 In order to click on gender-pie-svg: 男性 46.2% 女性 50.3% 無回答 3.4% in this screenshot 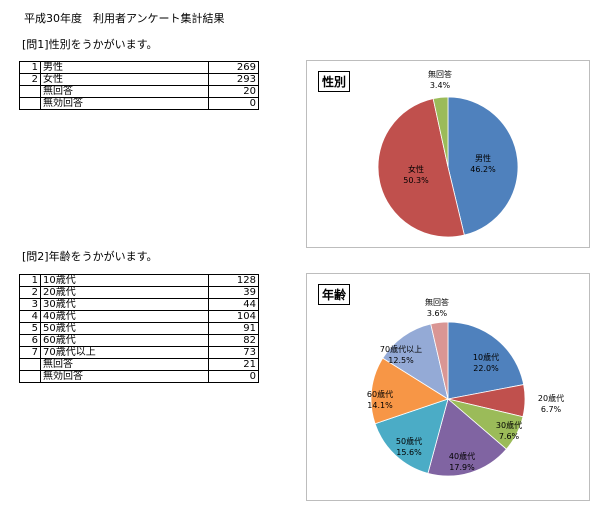, I will do `click(448, 153)`.